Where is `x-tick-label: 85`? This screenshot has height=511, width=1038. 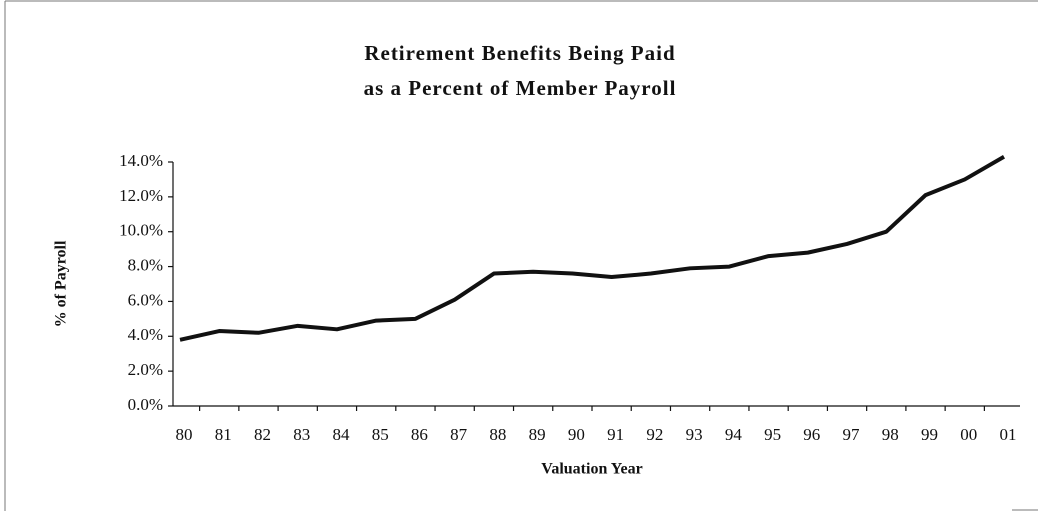 x-tick-label: 85 is located at coordinates (380, 434).